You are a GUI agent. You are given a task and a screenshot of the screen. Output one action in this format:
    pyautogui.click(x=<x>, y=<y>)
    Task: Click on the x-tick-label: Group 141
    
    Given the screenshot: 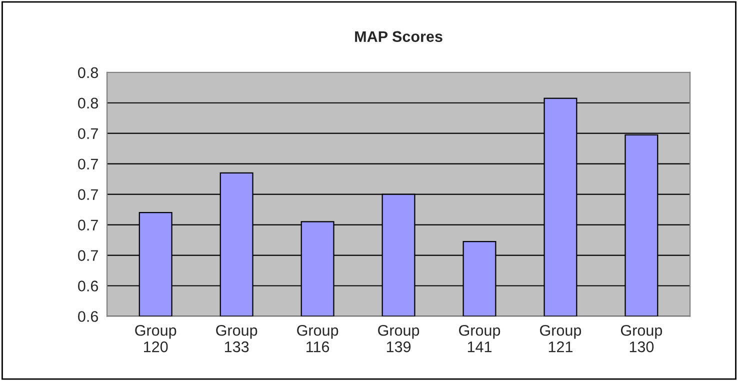 What is the action you would take?
    pyautogui.click(x=479, y=338)
    